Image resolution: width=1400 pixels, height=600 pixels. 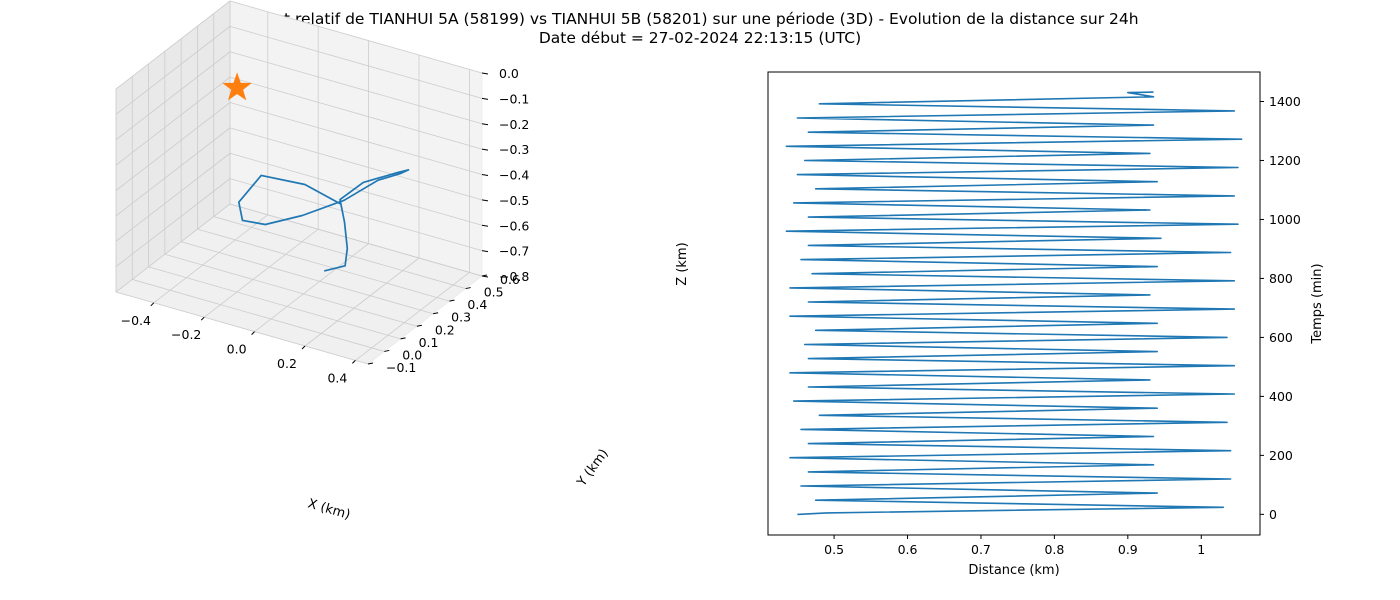 I want to click on y-tick-label: 200, so click(x=1281, y=455).